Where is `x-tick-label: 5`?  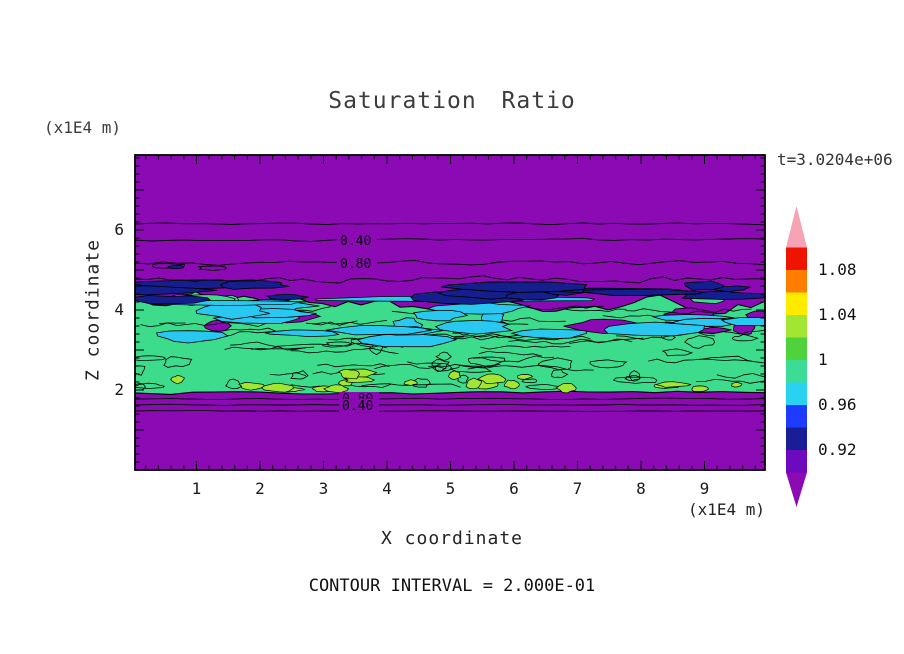 x-tick-label: 5 is located at coordinates (451, 488).